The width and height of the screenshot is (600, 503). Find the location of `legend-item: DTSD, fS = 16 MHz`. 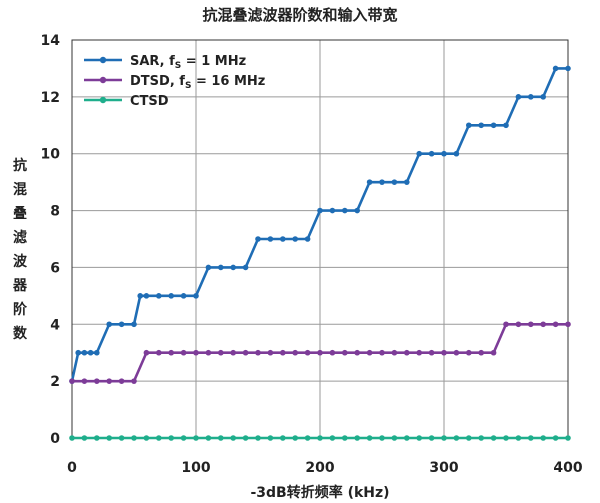

legend-item: DTSD, fS = 16 MHz is located at coordinates (174, 82).